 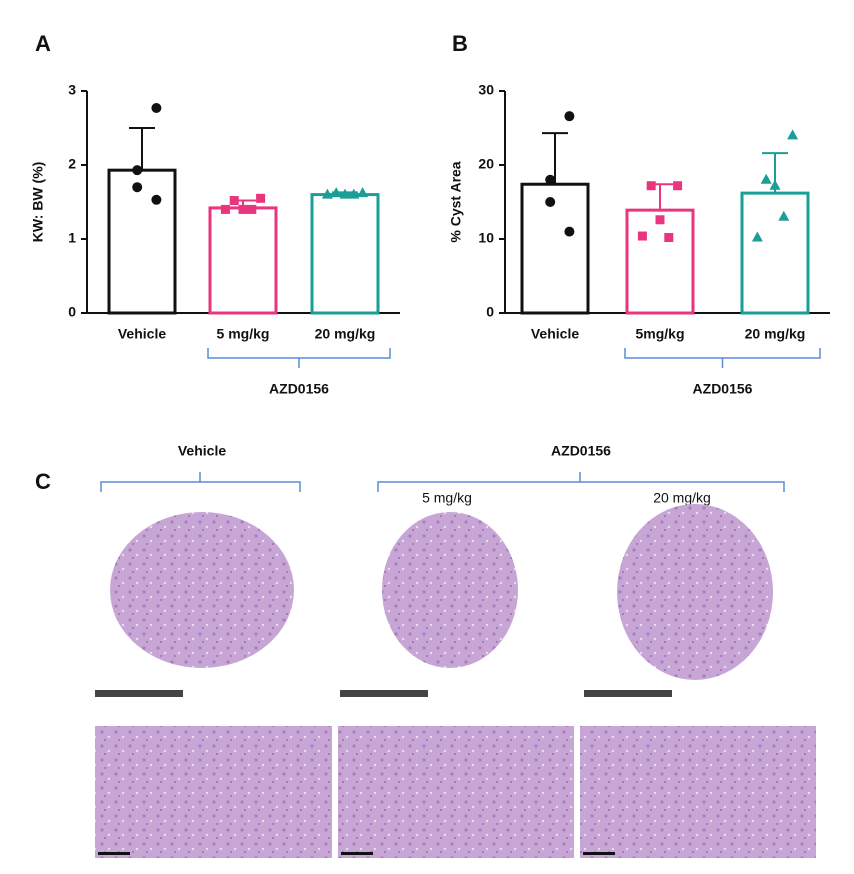 I want to click on panel-label: A, so click(x=43, y=43).